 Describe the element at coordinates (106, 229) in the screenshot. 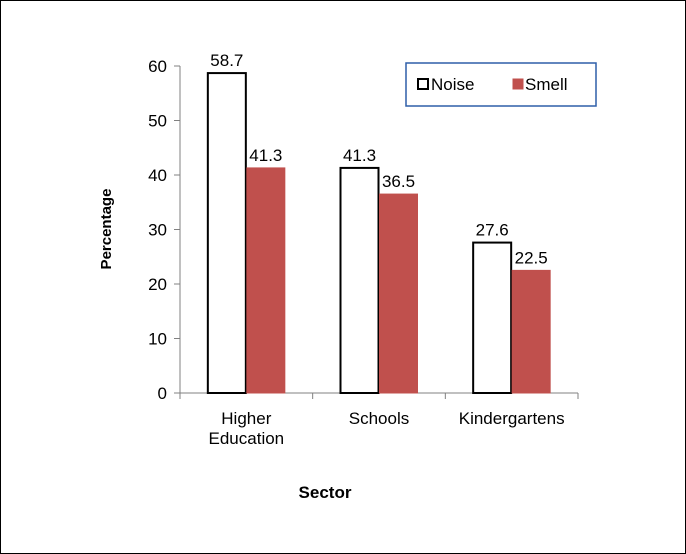

I see `y-axis-title: Percentage` at that location.